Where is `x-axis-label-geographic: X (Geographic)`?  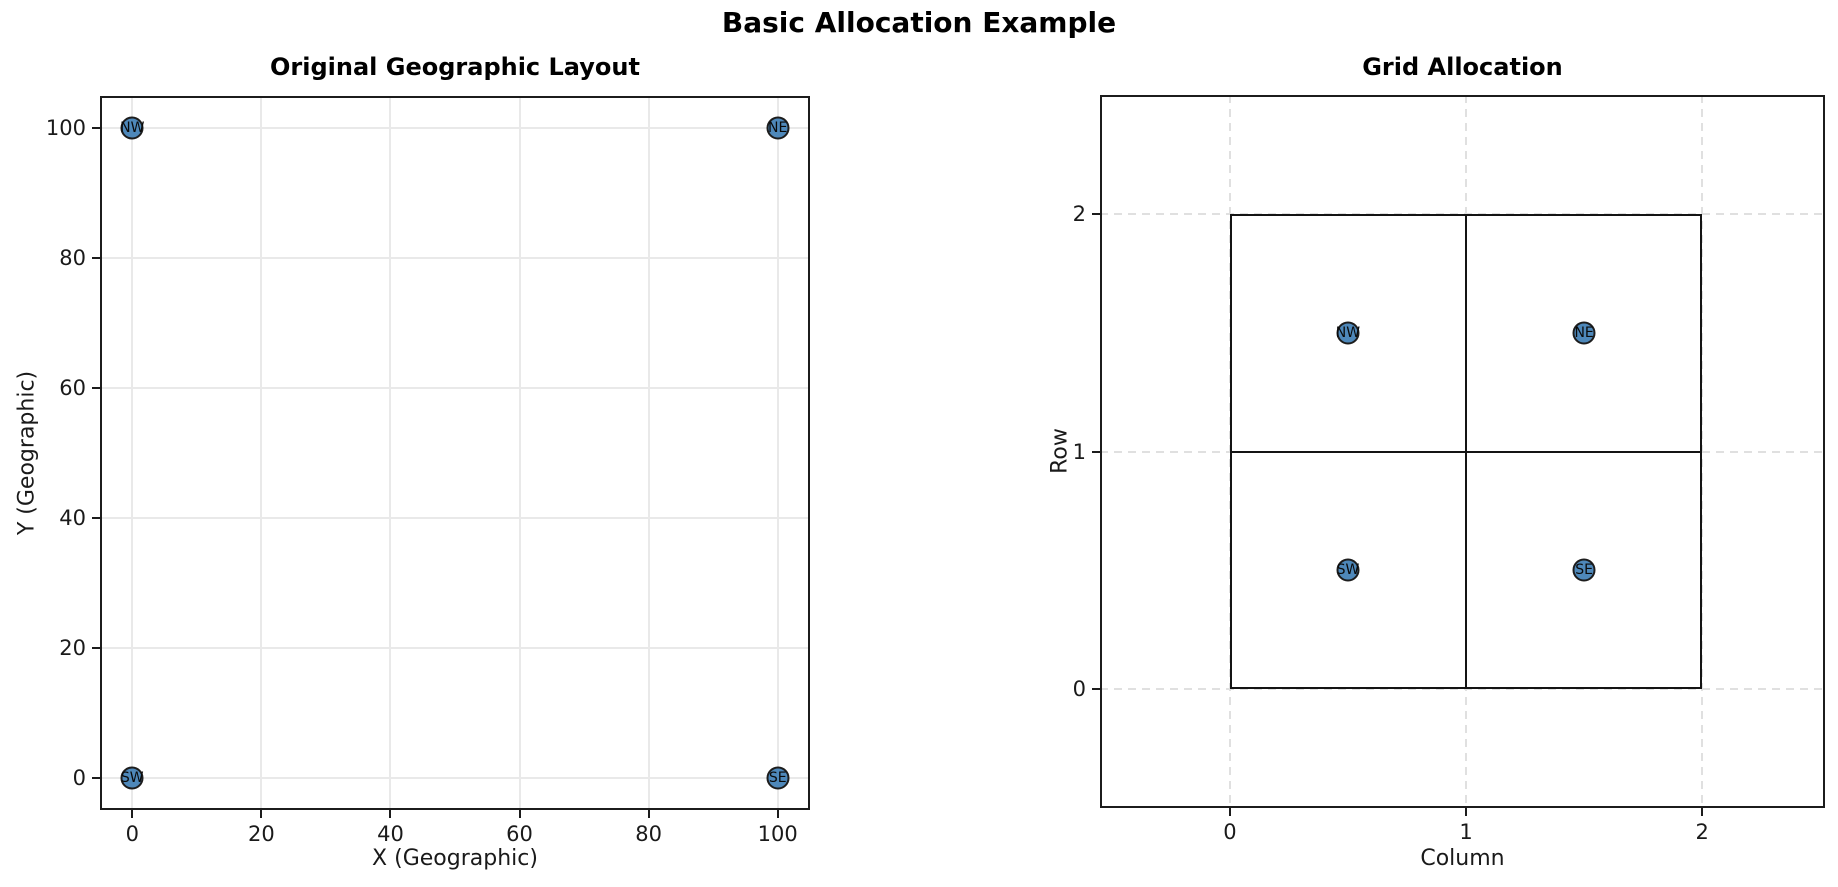 x-axis-label-geographic: X (Geographic) is located at coordinates (455, 858).